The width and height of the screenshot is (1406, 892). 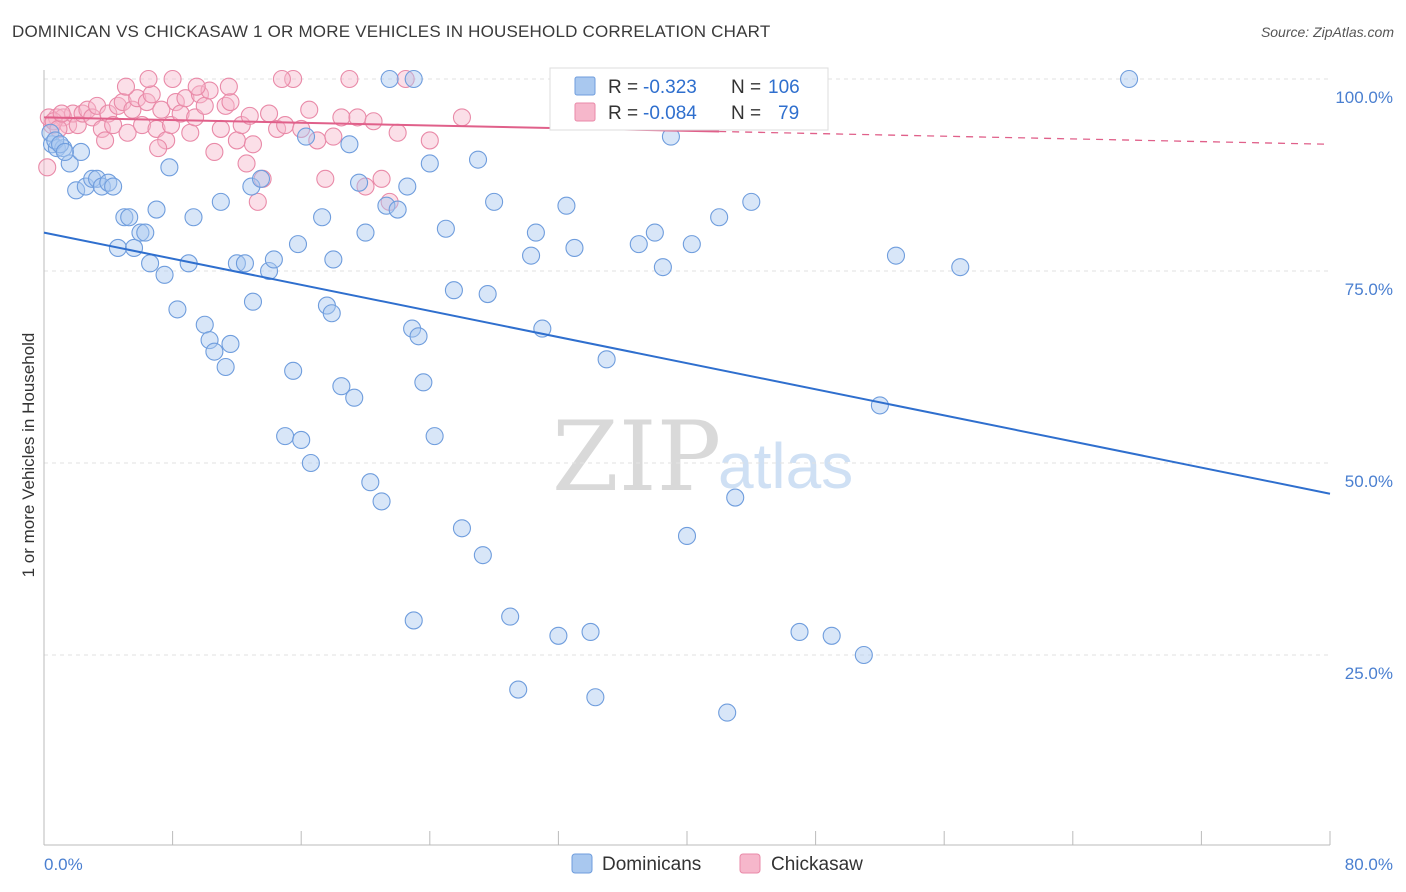 I want to click on legend-swatch-chickasaw, so click(x=585, y=112).